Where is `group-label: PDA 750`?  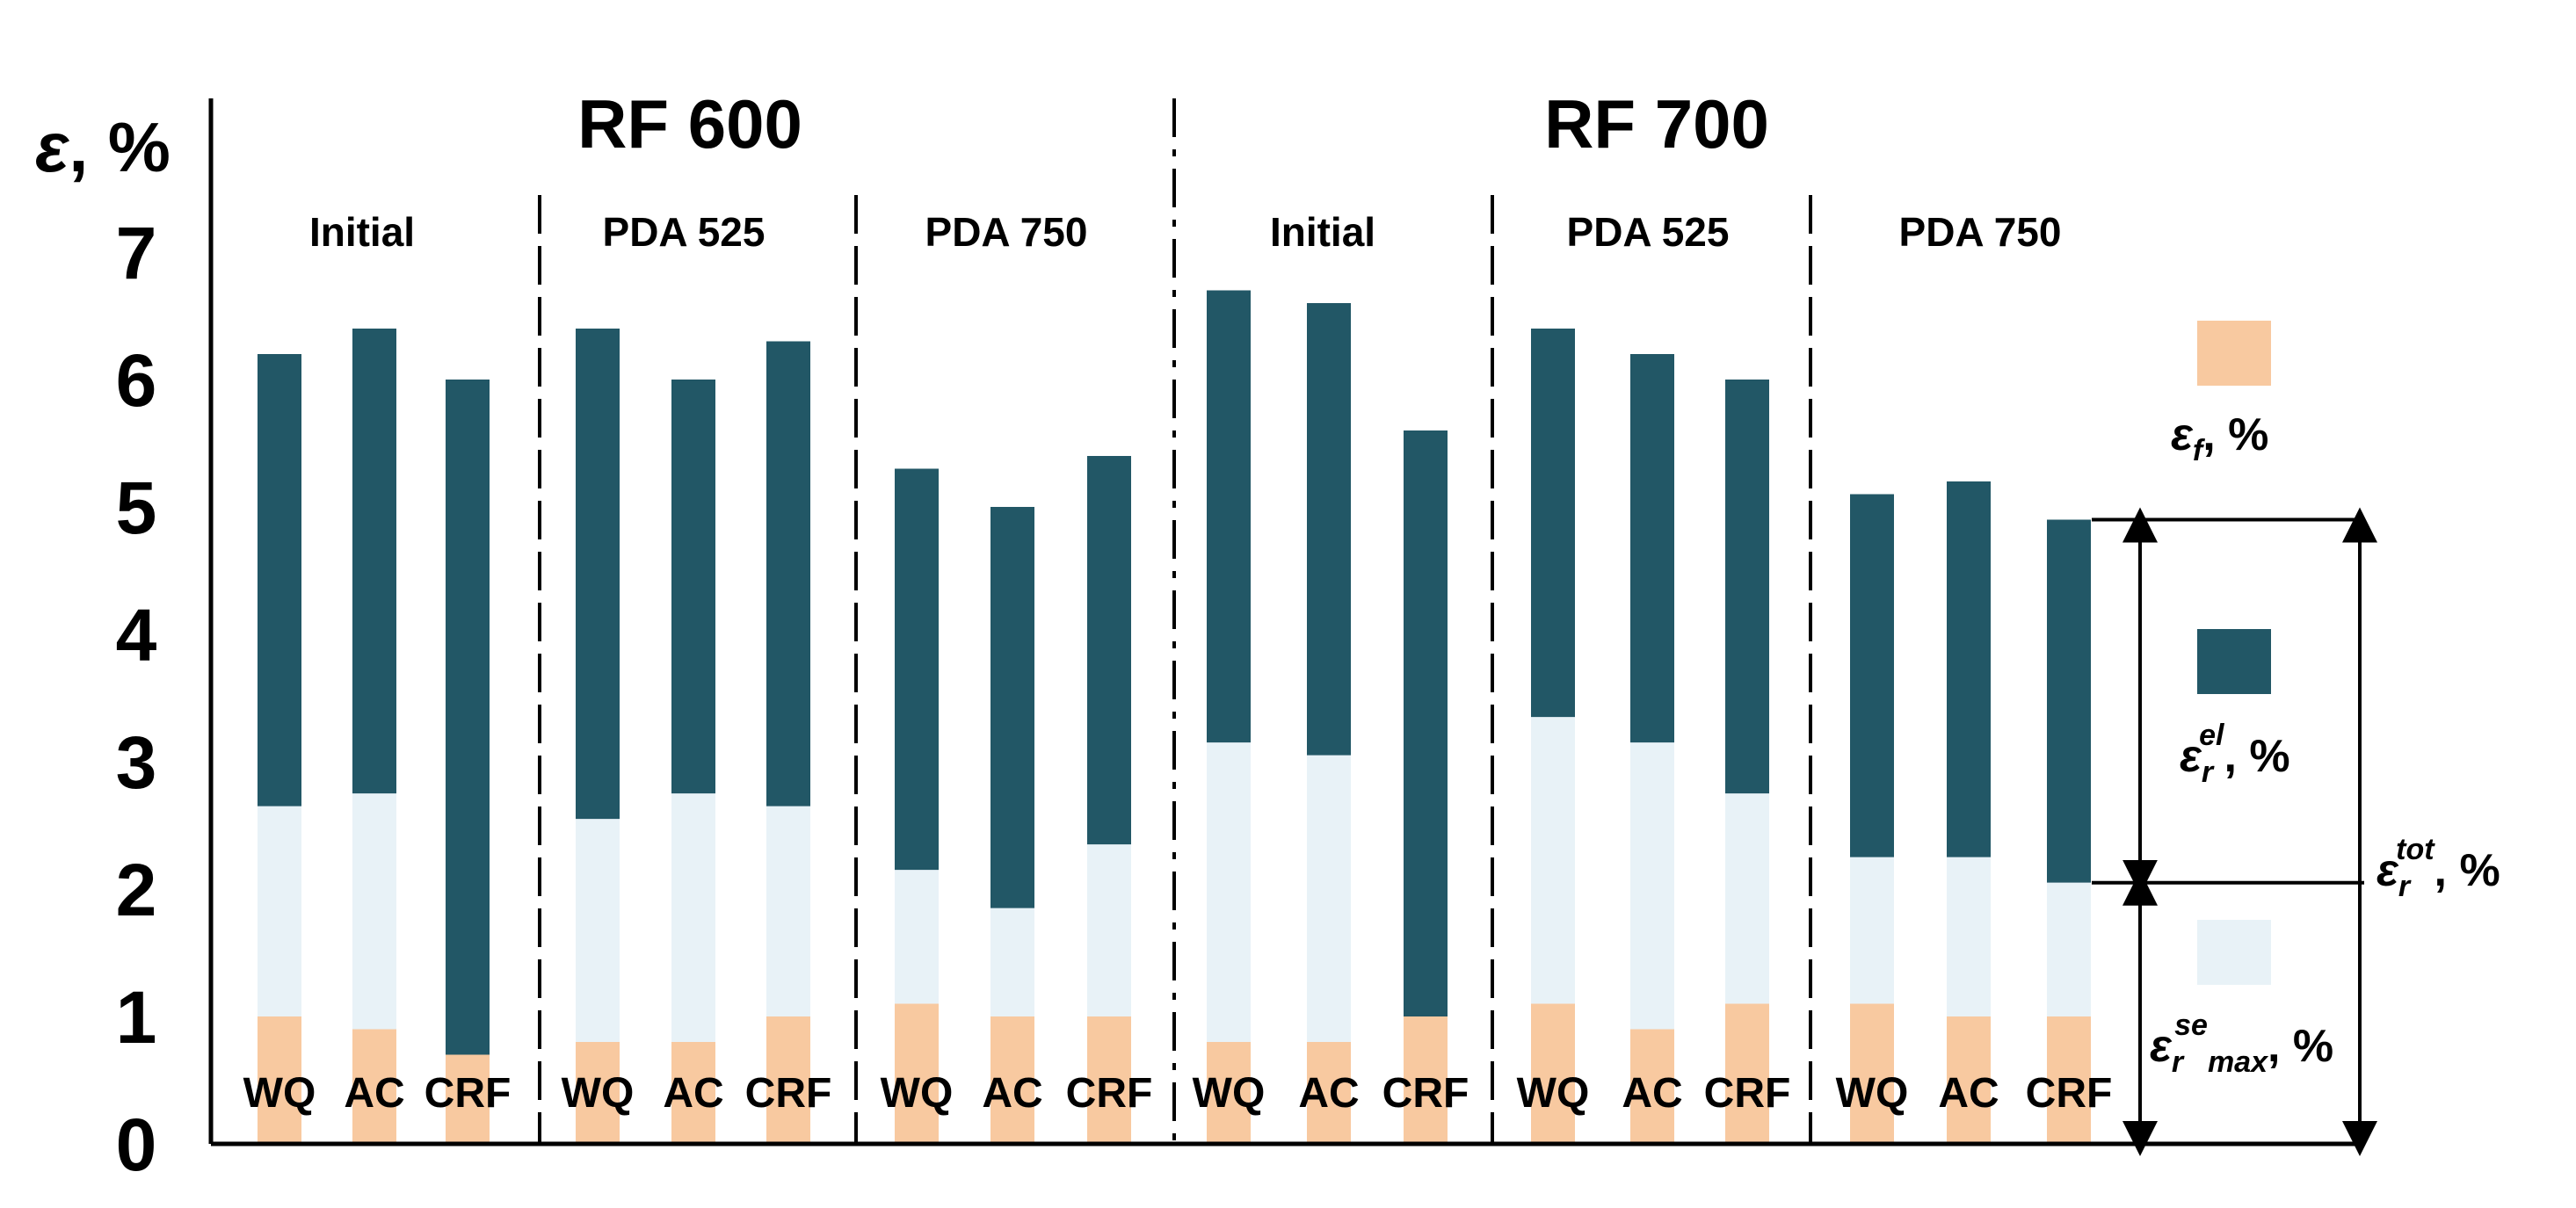 group-label: PDA 750 is located at coordinates (1980, 232).